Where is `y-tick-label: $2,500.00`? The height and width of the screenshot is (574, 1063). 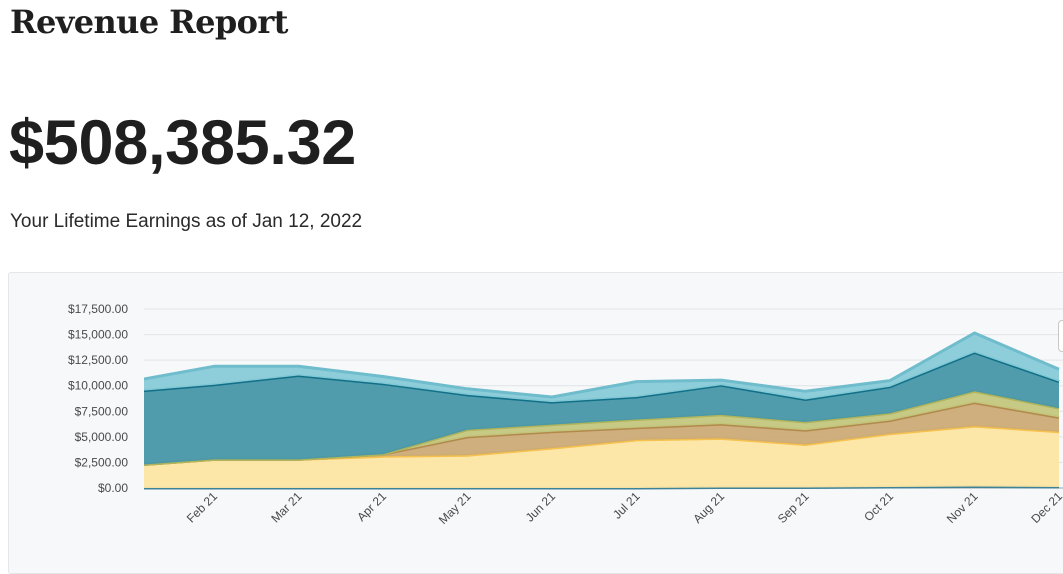
y-tick-label: $2,500.00 is located at coordinates (102, 462).